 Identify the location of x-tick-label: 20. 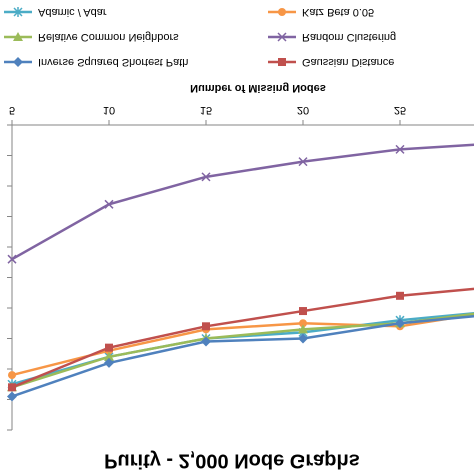
(303, 110).